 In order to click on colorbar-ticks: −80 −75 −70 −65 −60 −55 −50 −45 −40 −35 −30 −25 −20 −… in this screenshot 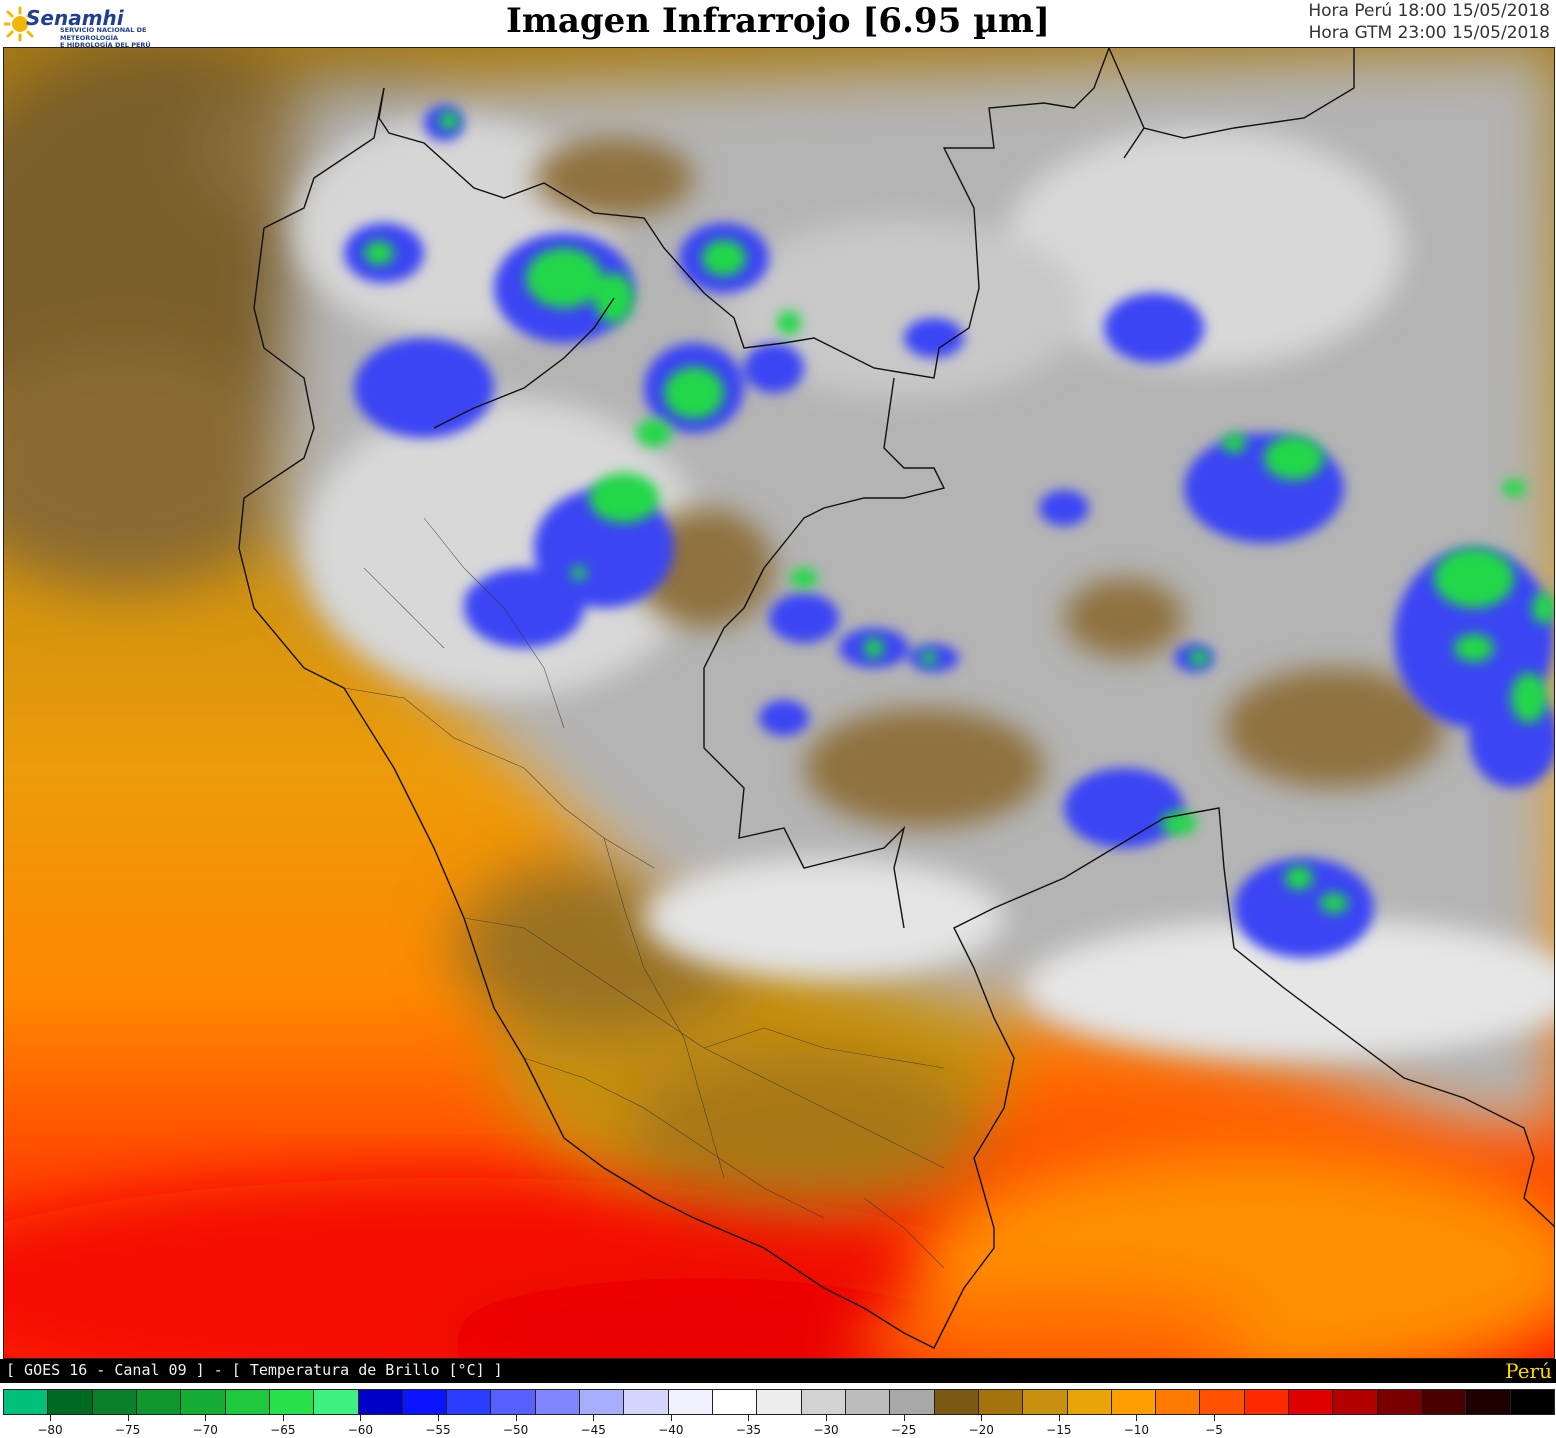, I will do `click(778, 1426)`.